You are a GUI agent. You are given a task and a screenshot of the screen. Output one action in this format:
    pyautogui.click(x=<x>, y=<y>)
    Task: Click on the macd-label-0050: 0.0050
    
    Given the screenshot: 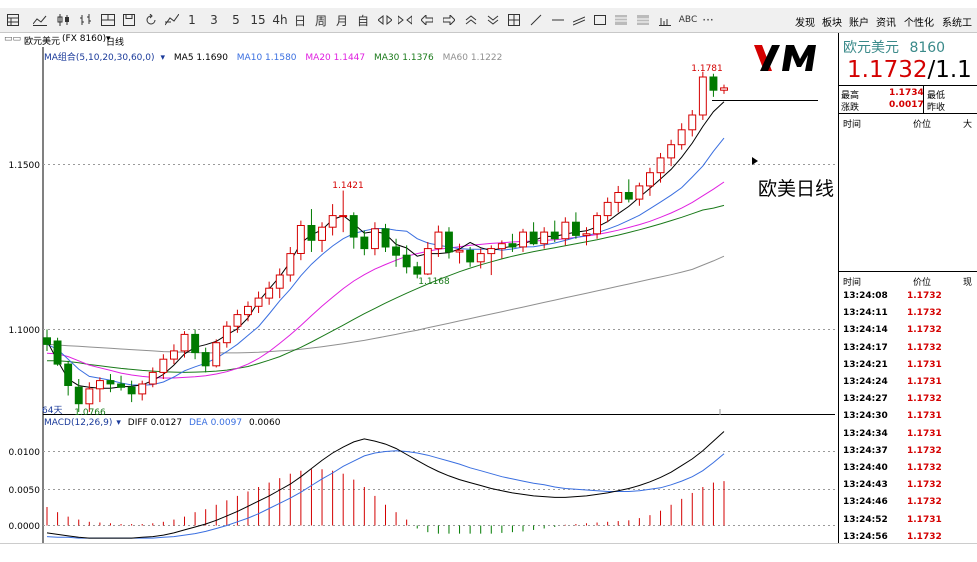 What is the action you would take?
    pyautogui.click(x=25, y=491)
    